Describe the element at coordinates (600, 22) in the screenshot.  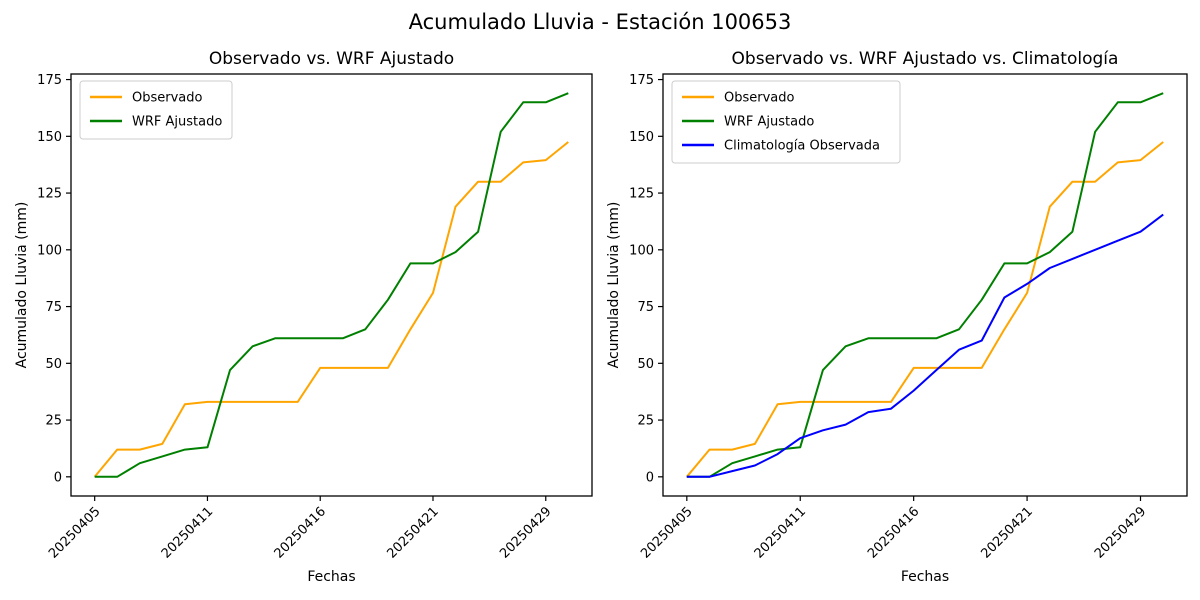
I see `figure-title: Acumulado Lluvia - Estación 100653` at that location.